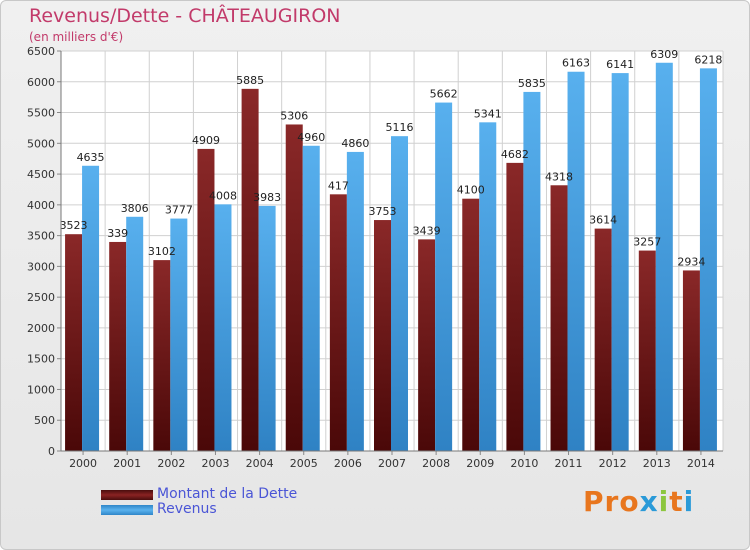  I want to click on revenue-data-label: 3777, so click(179, 210).